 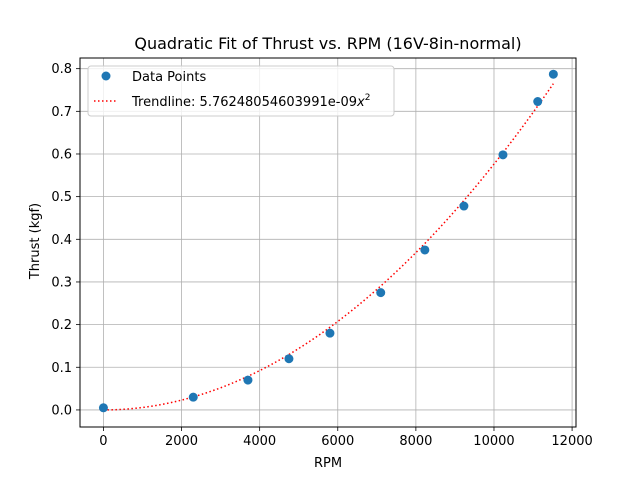 I want to click on legend-label-data-points: Data Points, so click(x=169, y=77).